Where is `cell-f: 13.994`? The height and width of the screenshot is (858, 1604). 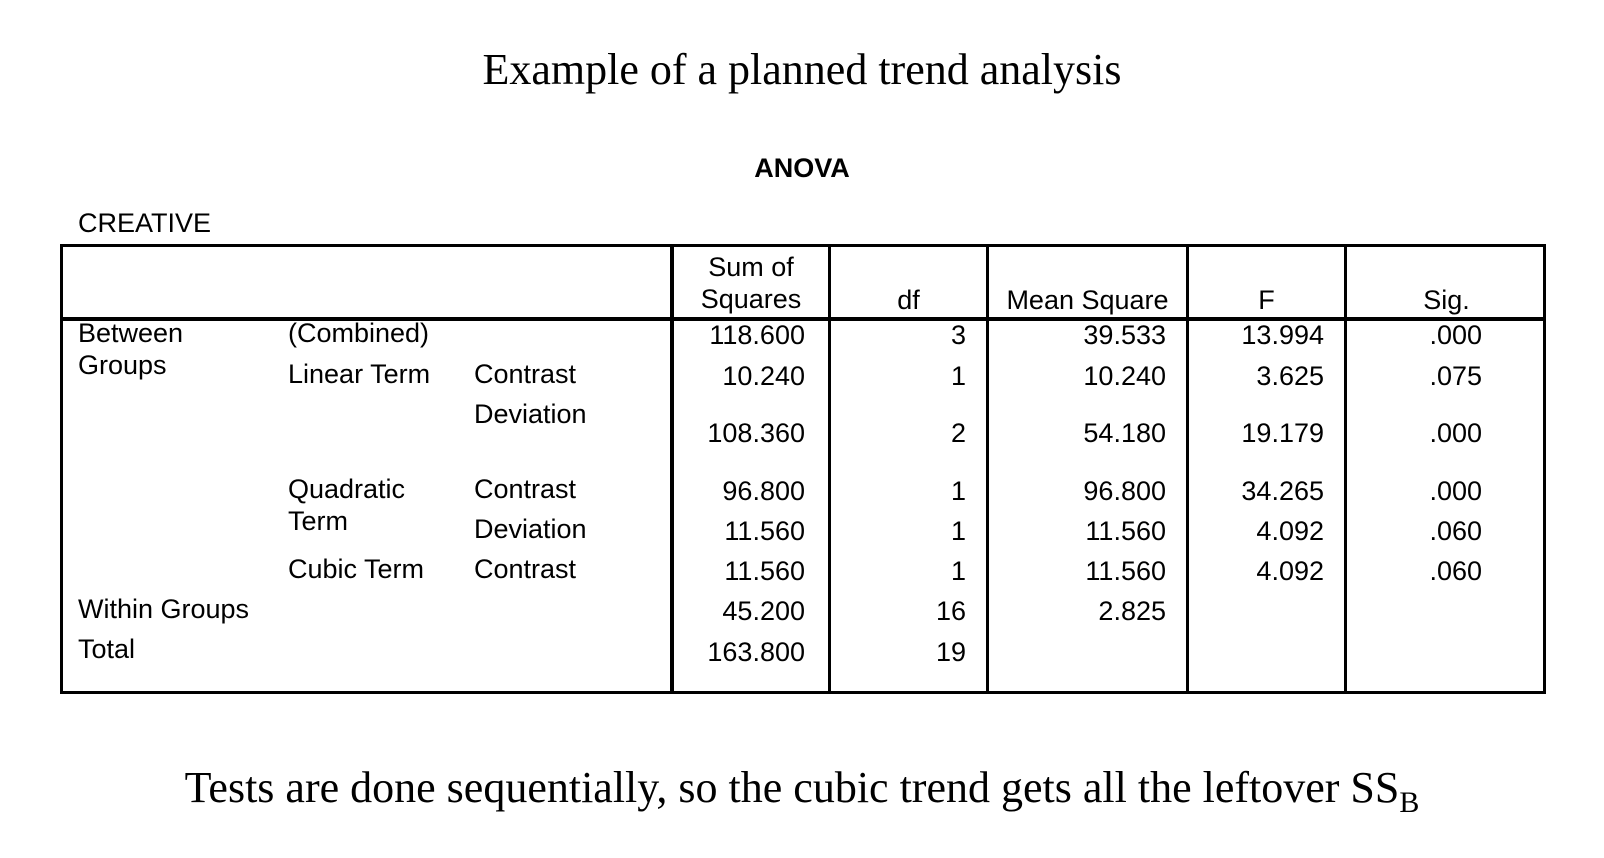
cell-f: 13.994 is located at coordinates (1282, 335).